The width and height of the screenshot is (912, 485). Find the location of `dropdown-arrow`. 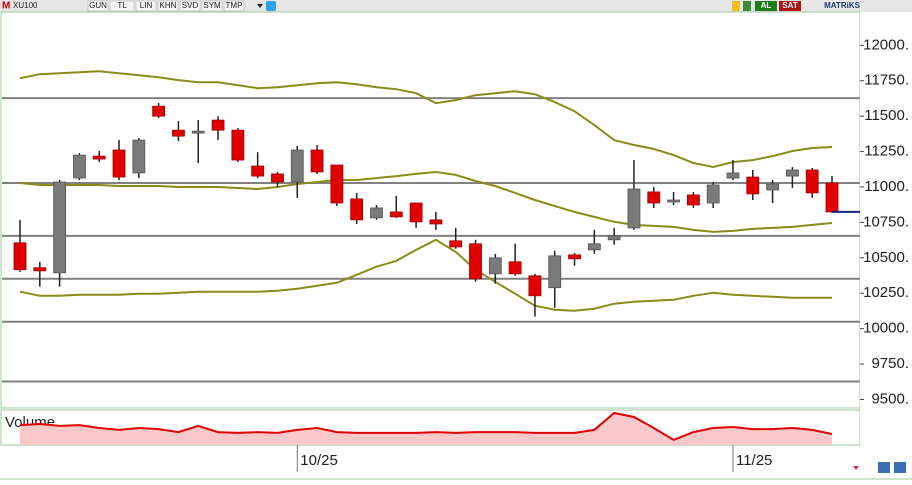

dropdown-arrow is located at coordinates (260, 6).